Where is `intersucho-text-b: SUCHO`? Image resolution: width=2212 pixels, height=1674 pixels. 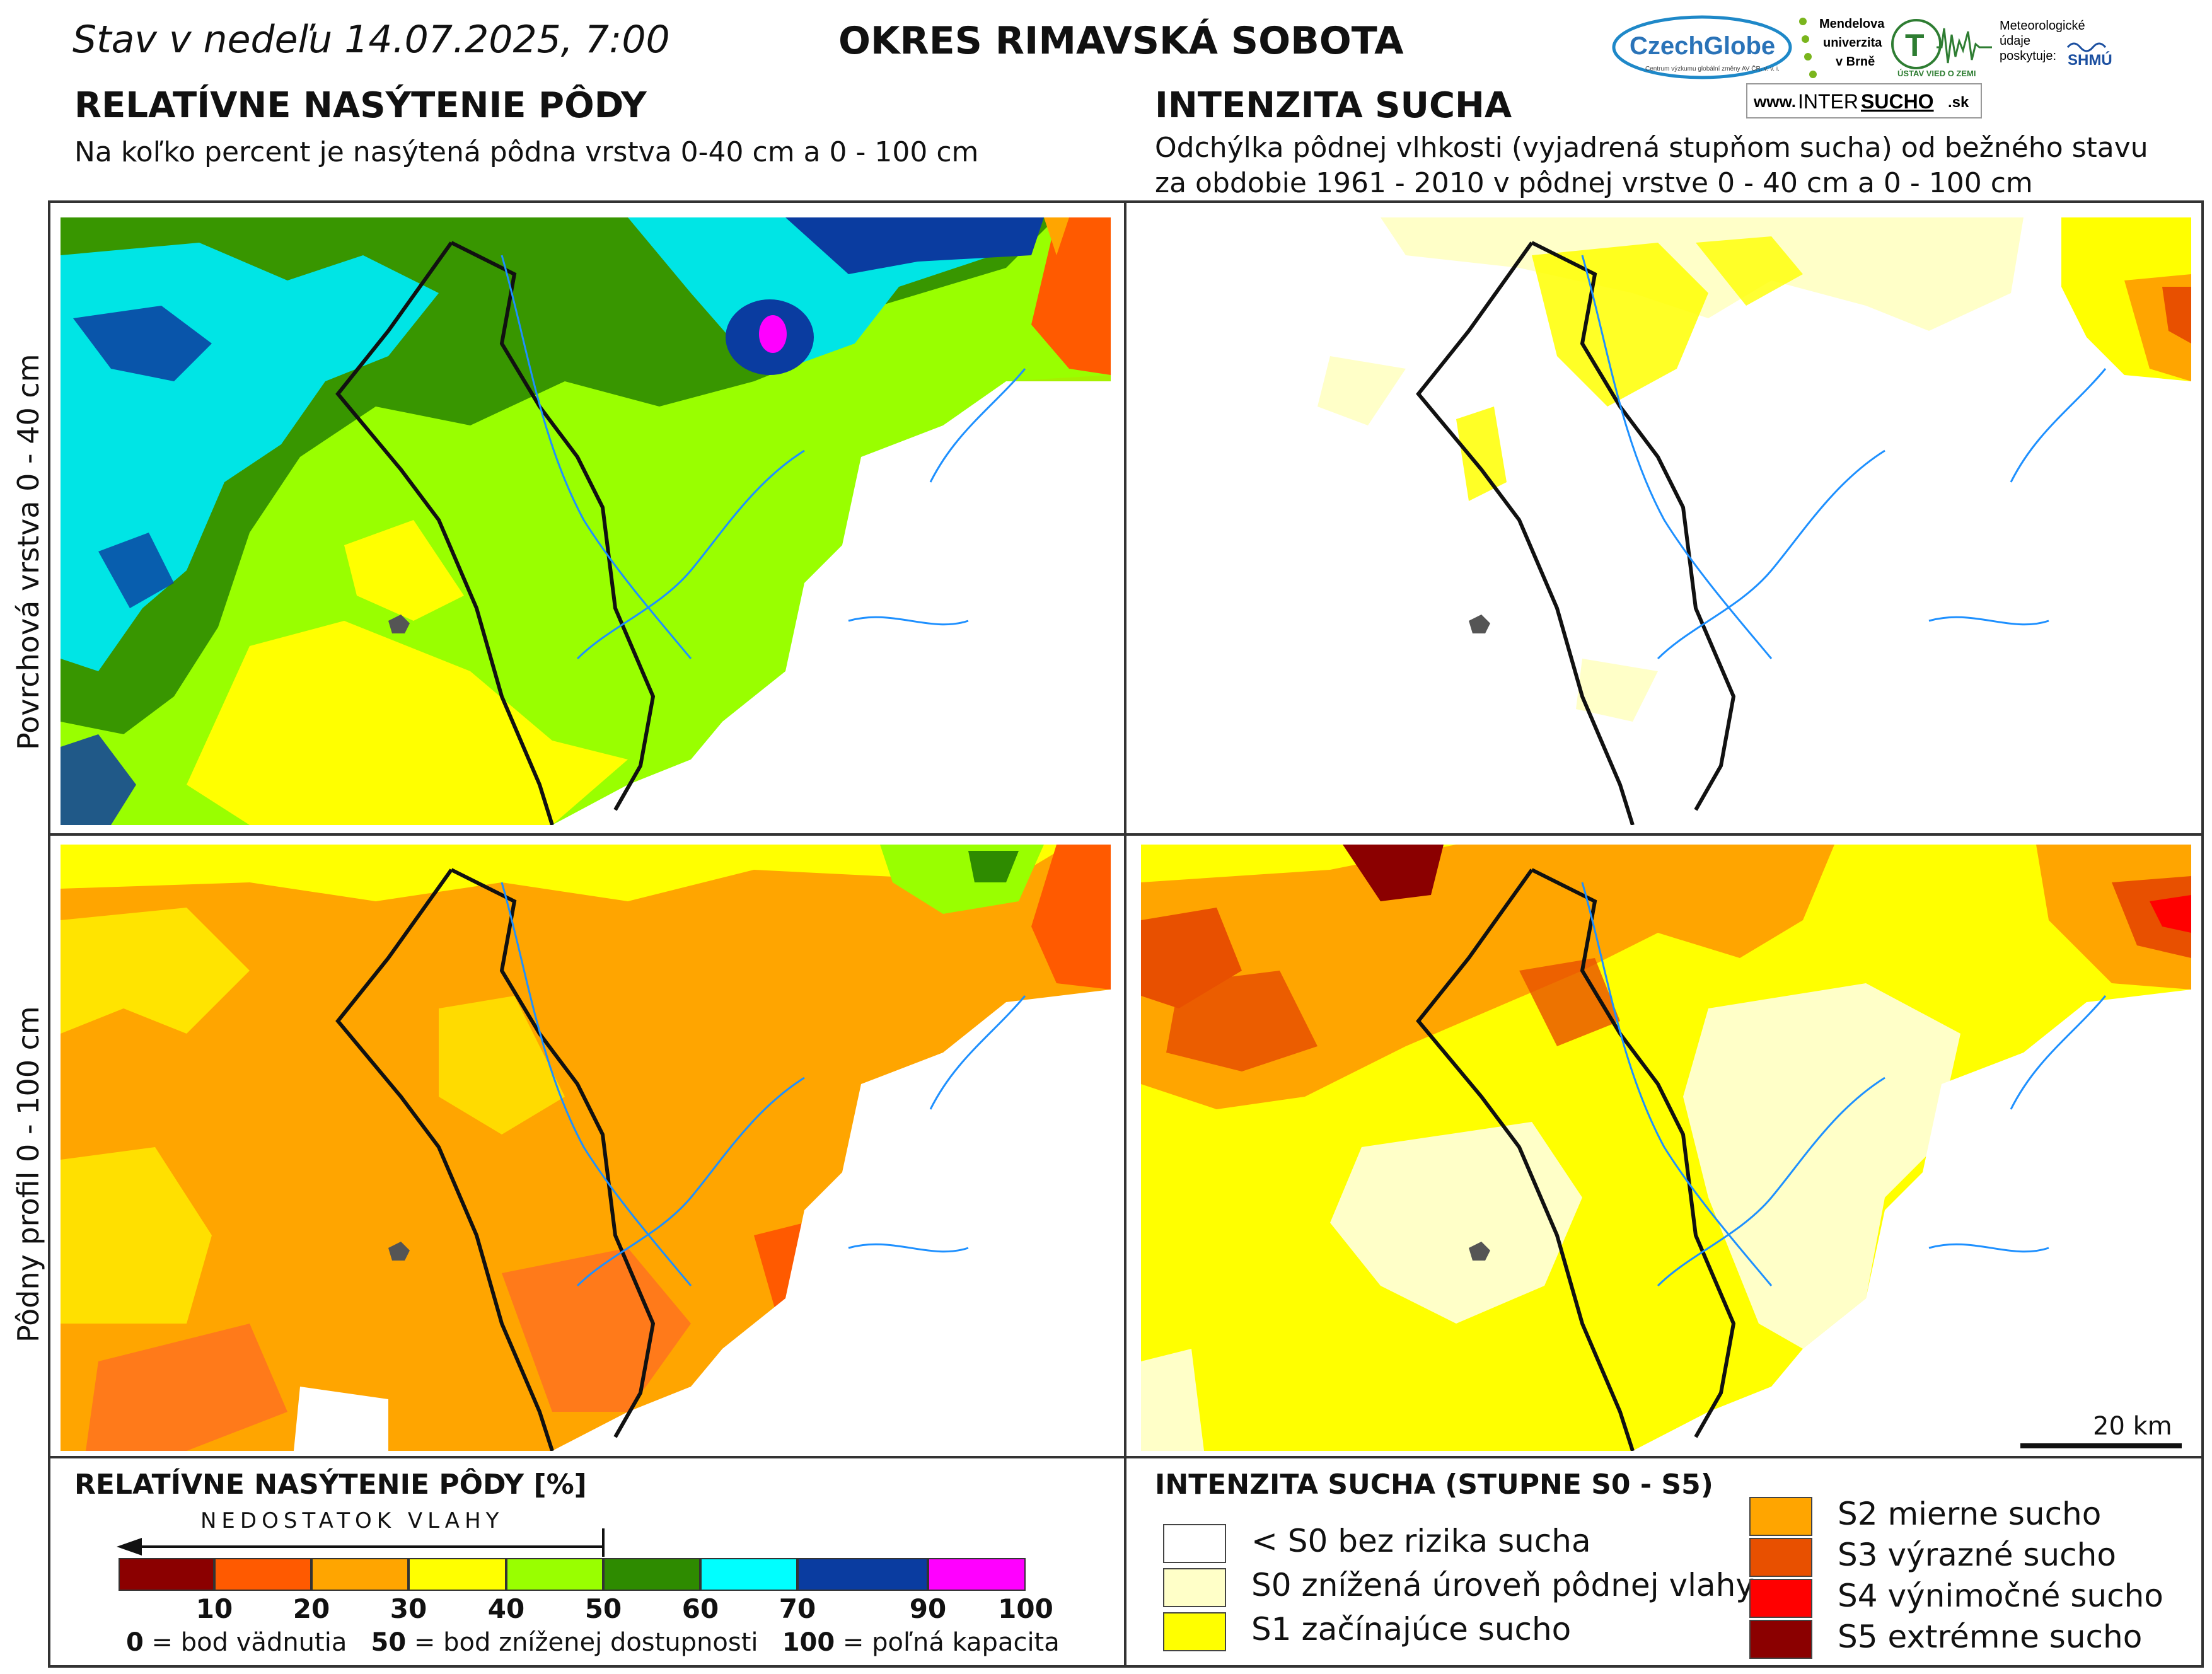
intersucho-text-b: SUCHO is located at coordinates (1897, 101).